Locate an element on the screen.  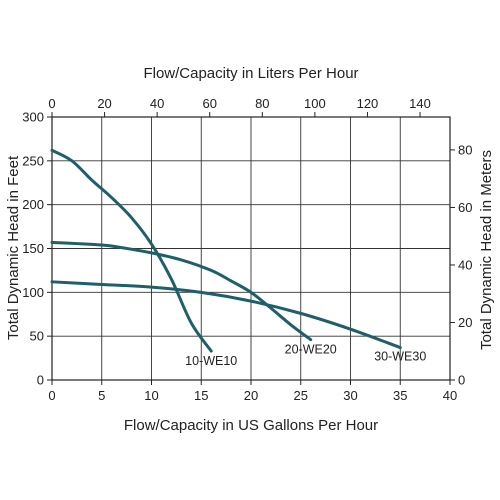
series-label: 20-WE20 is located at coordinates (311, 350).